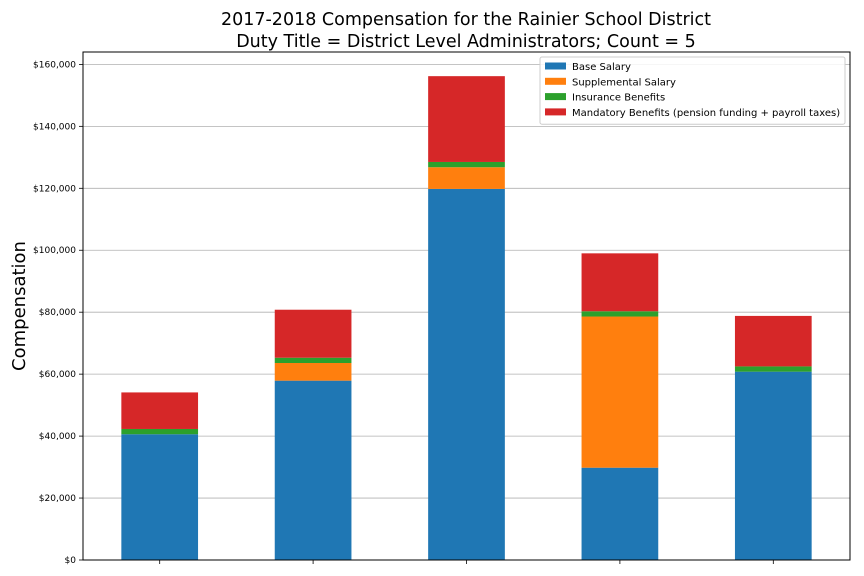 The height and width of the screenshot is (576, 864). What do you see at coordinates (54, 189) in the screenshot?
I see `y-tick-label: $120,000` at bounding box center [54, 189].